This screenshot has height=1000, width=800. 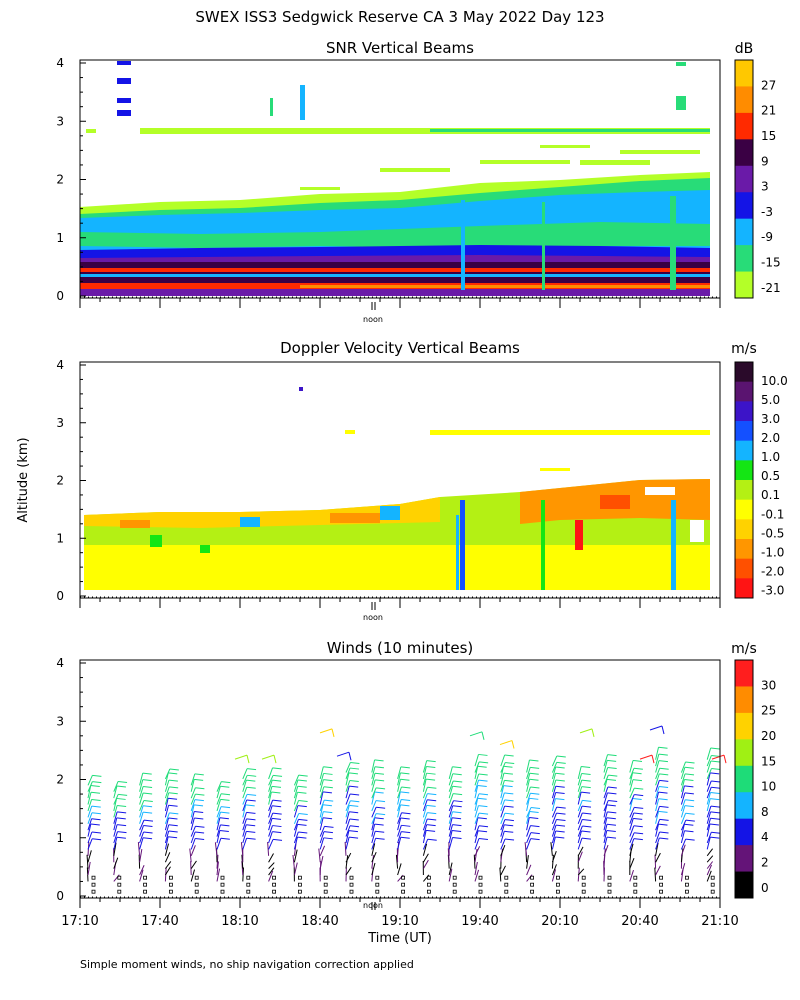 I want to click on snr-y-axis: 0 1 2 3 4, so click(x=71, y=179).